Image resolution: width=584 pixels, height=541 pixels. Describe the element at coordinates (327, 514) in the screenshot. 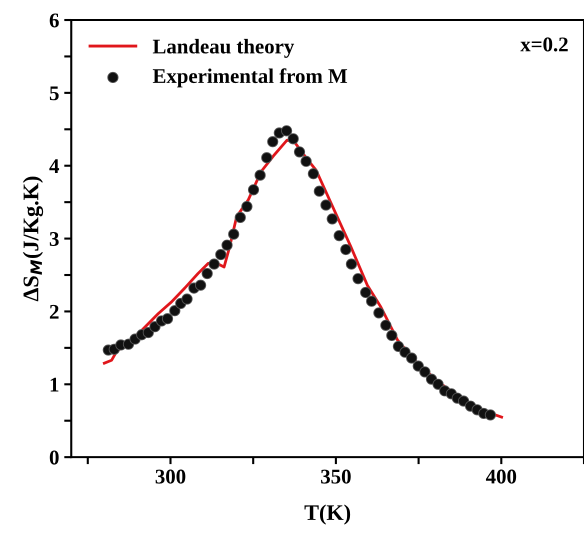

I see `x-axis-title: T(K)` at that location.